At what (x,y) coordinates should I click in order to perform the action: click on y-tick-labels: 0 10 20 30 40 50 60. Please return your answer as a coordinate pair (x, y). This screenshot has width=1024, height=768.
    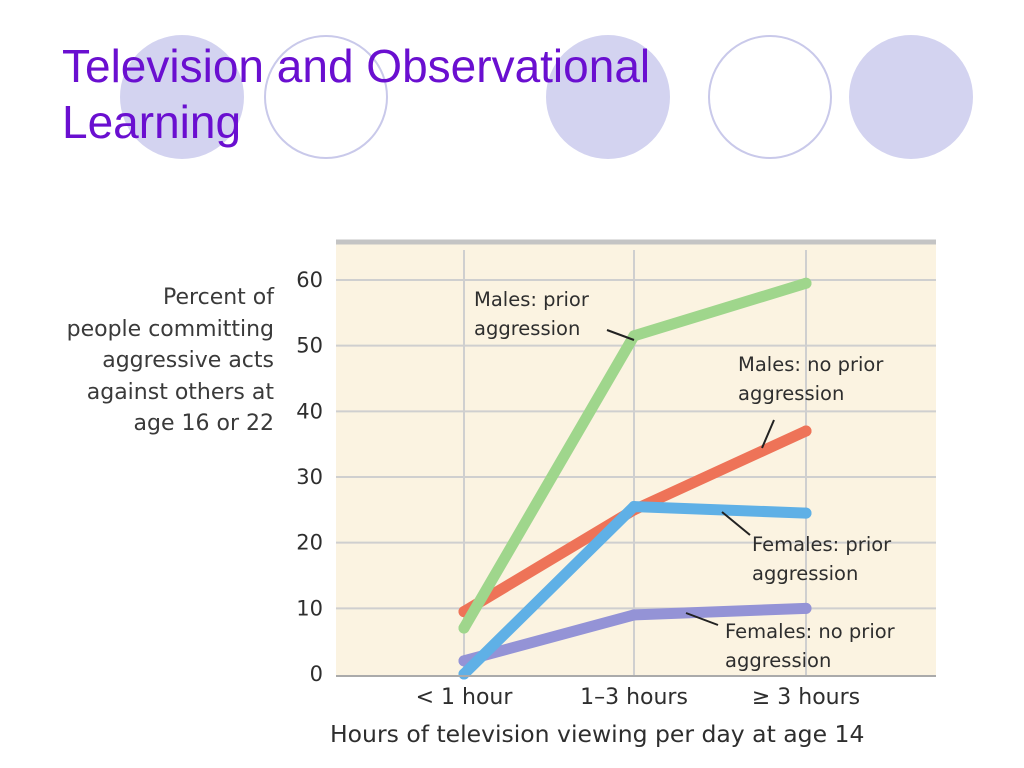
    Looking at the image, I should click on (309, 477).